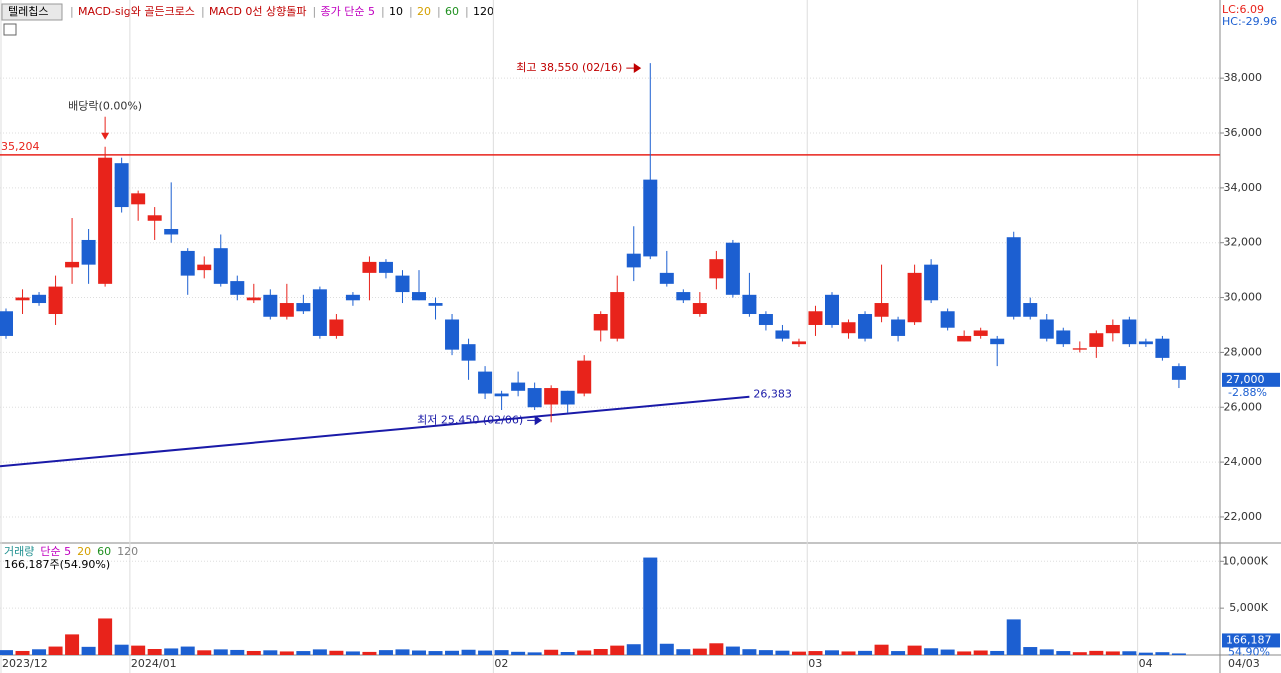 The height and width of the screenshot is (673, 1281). Describe the element at coordinates (28, 11) in the screenshot. I see `chart-title: 텔레칩스` at that location.